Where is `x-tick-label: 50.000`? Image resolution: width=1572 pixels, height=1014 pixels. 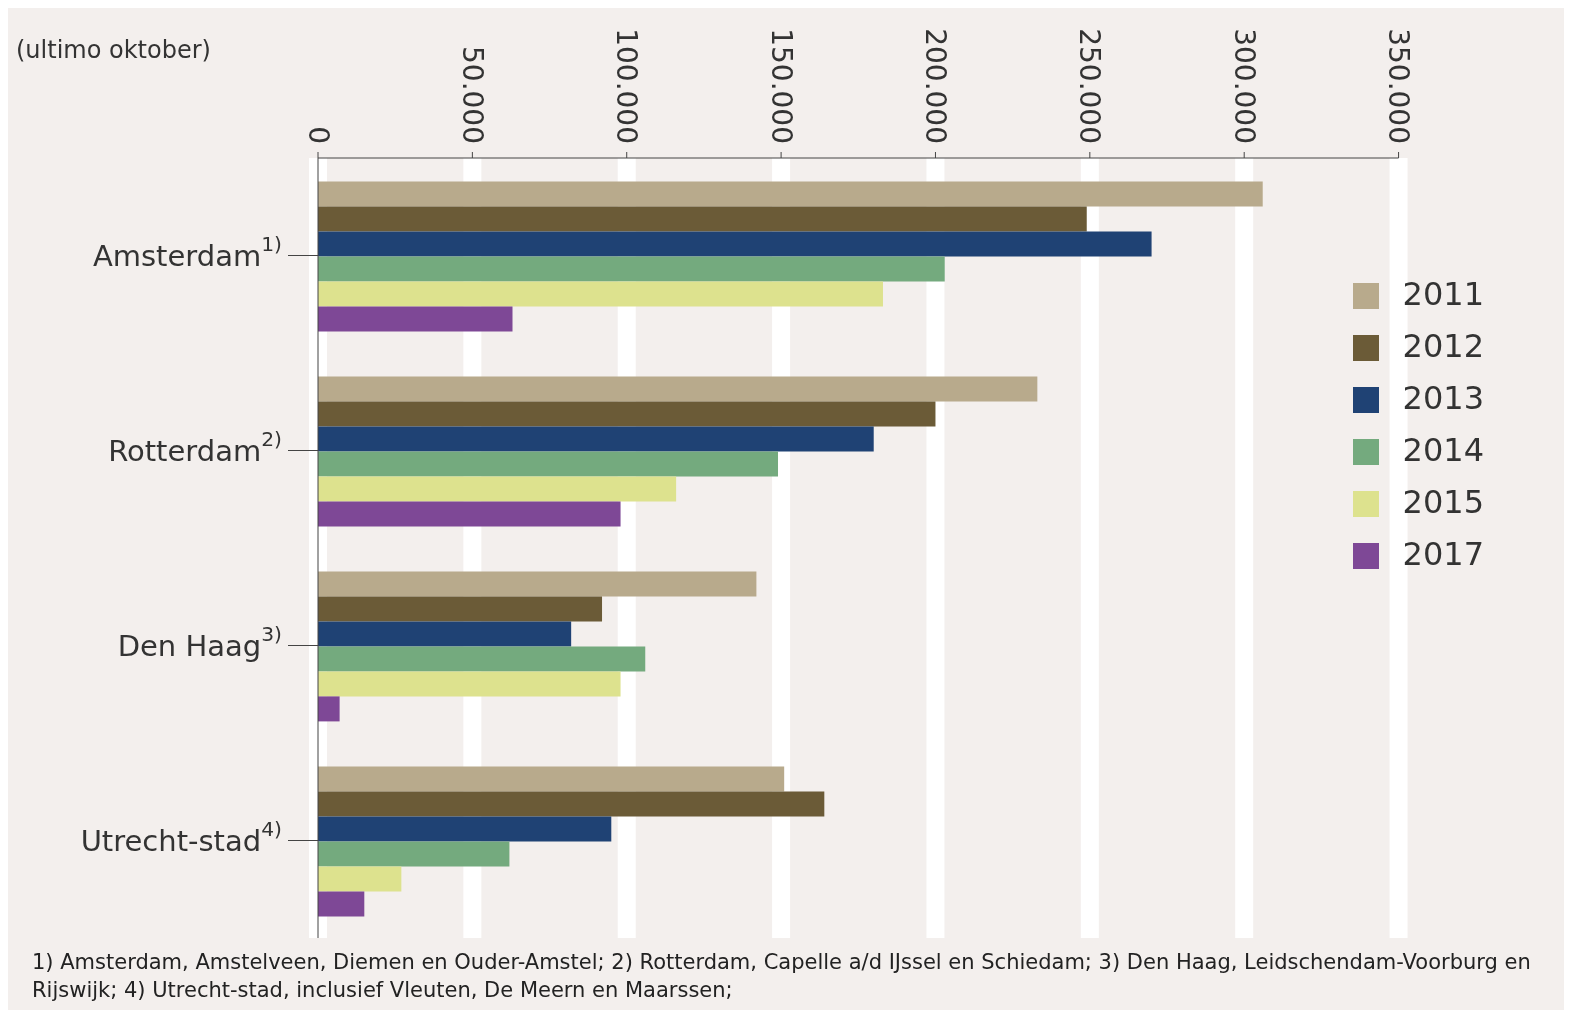 x-tick-label: 50.000 is located at coordinates (472, 95).